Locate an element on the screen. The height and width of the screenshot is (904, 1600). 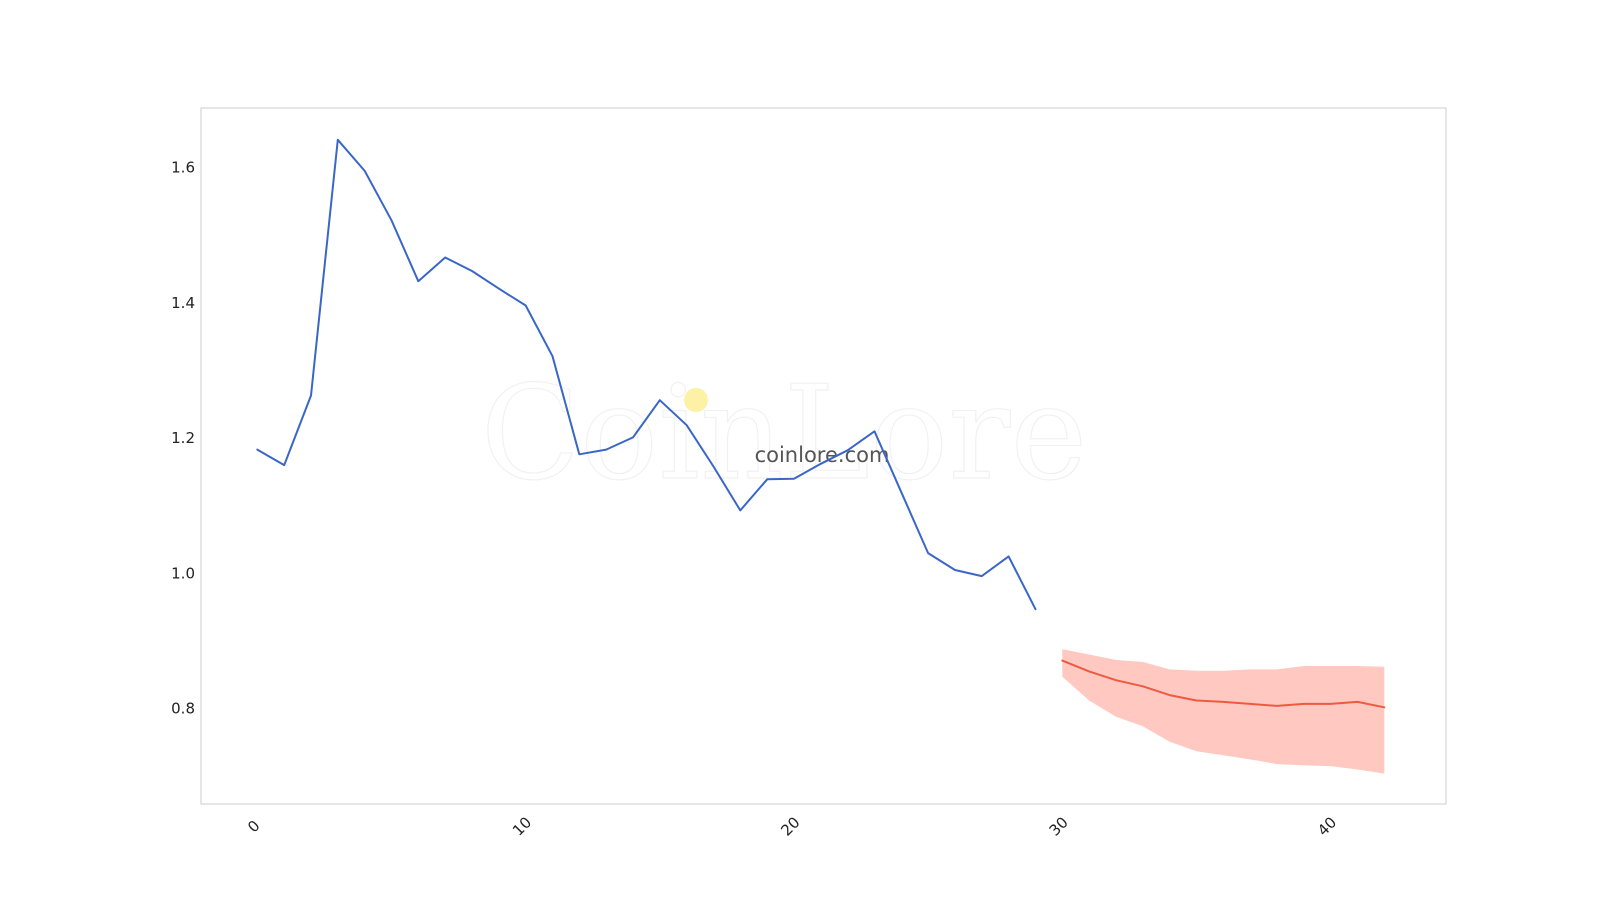
x-axis: 0 10 20 30 40 is located at coordinates (792, 826).